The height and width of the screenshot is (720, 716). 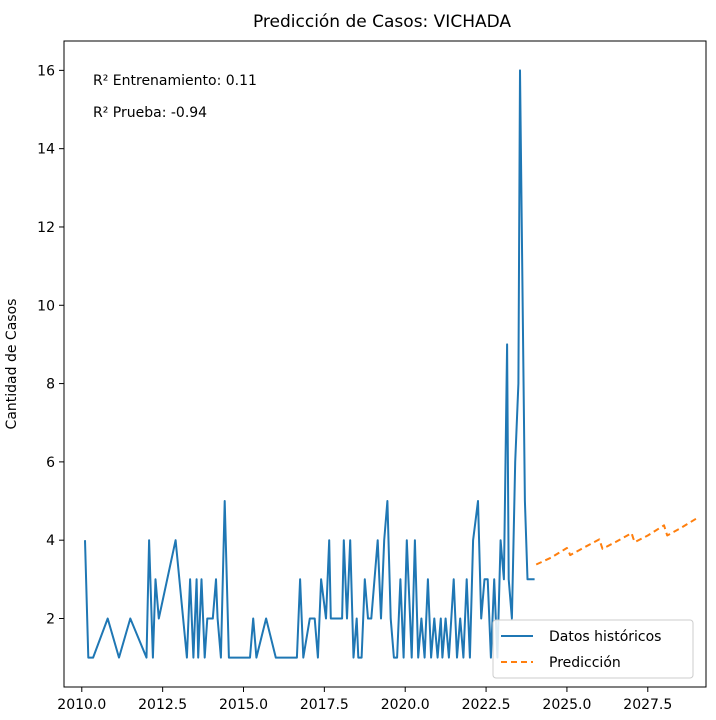 I want to click on legend-label-prediction: Predicción, so click(x=585, y=663).